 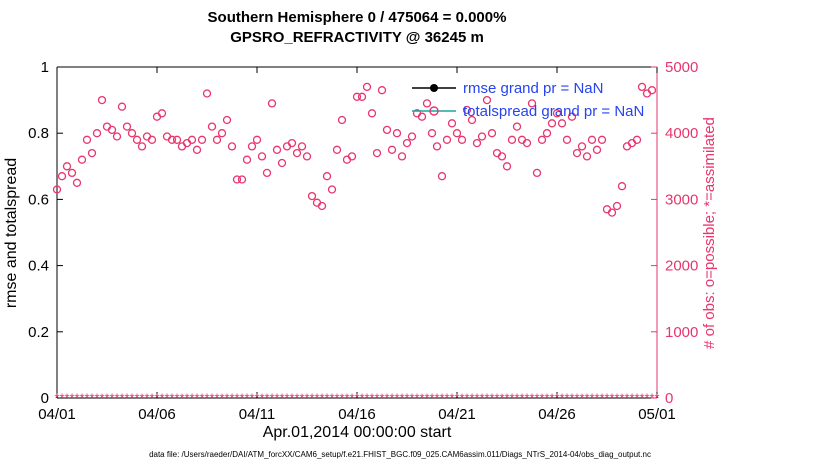 What do you see at coordinates (669, 398) in the screenshot?
I see `svg-text: 0` at bounding box center [669, 398].